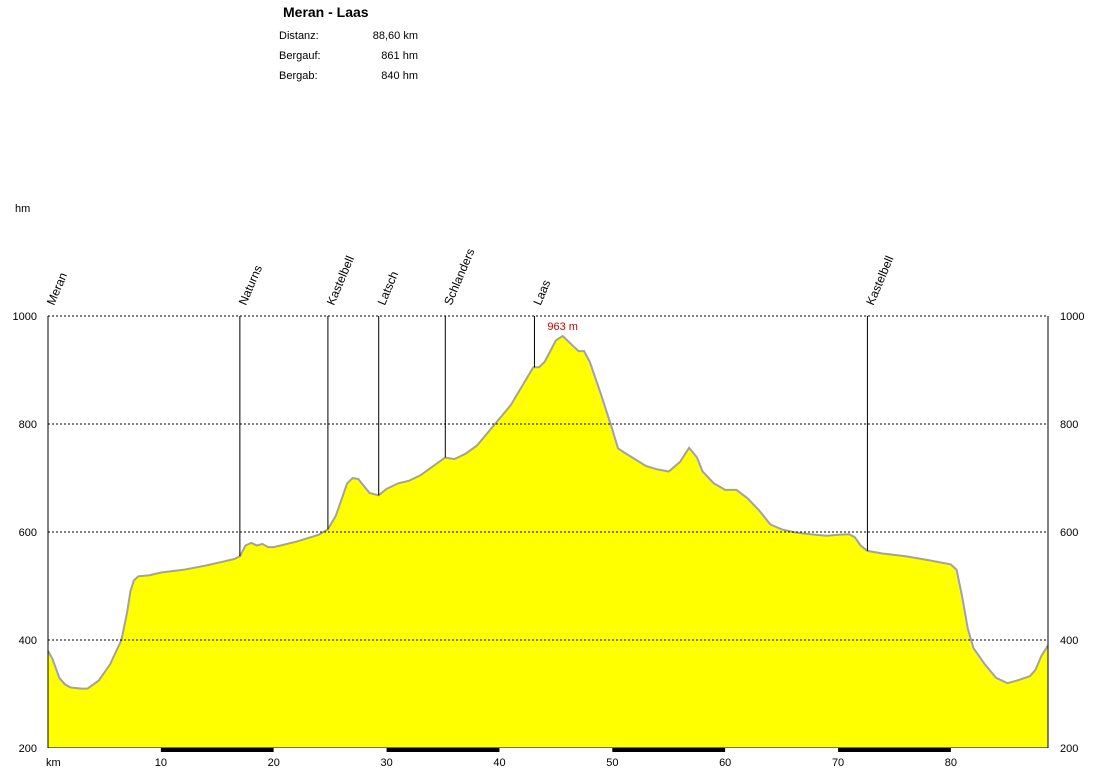  What do you see at coordinates (399, 56) in the screenshot?
I see `stat-value-ascent: 861 hm` at bounding box center [399, 56].